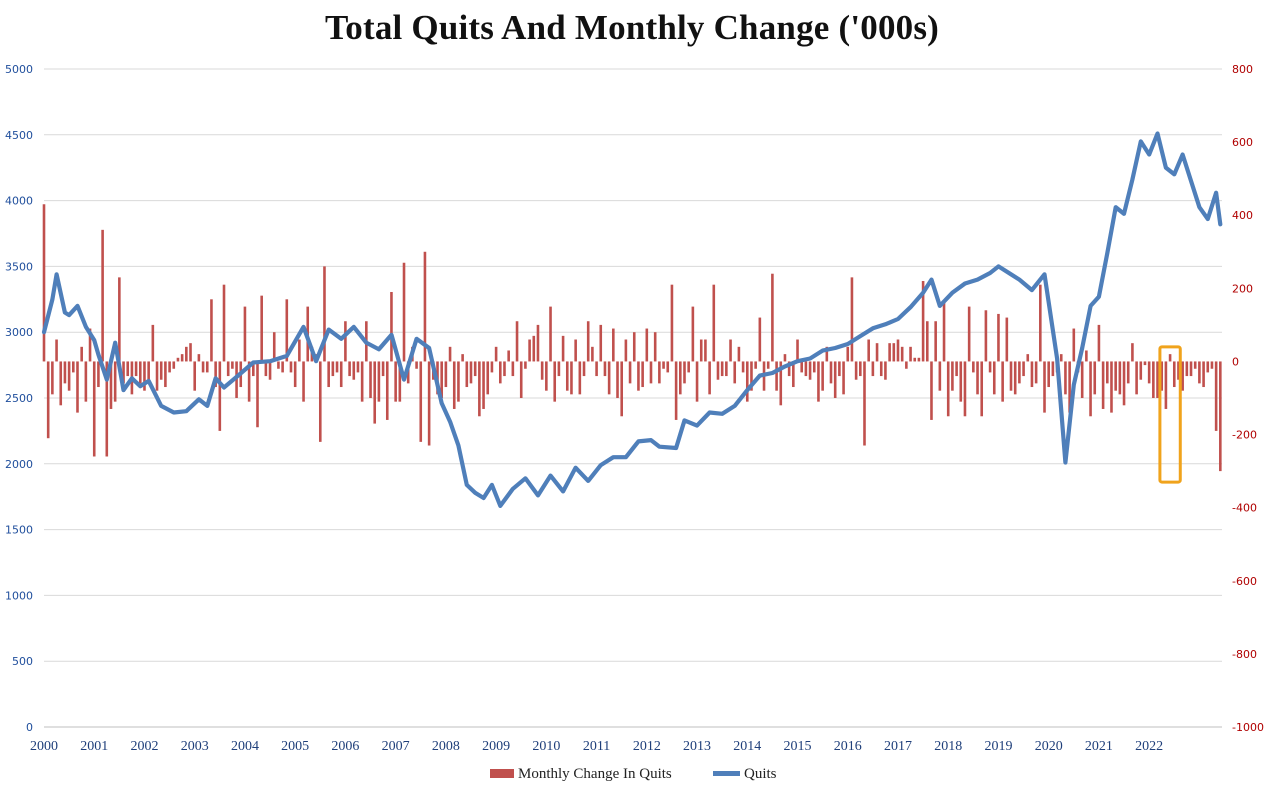  Describe the element at coordinates (19, 69) in the screenshot. I see `y-left-tick-label: 5000` at that location.